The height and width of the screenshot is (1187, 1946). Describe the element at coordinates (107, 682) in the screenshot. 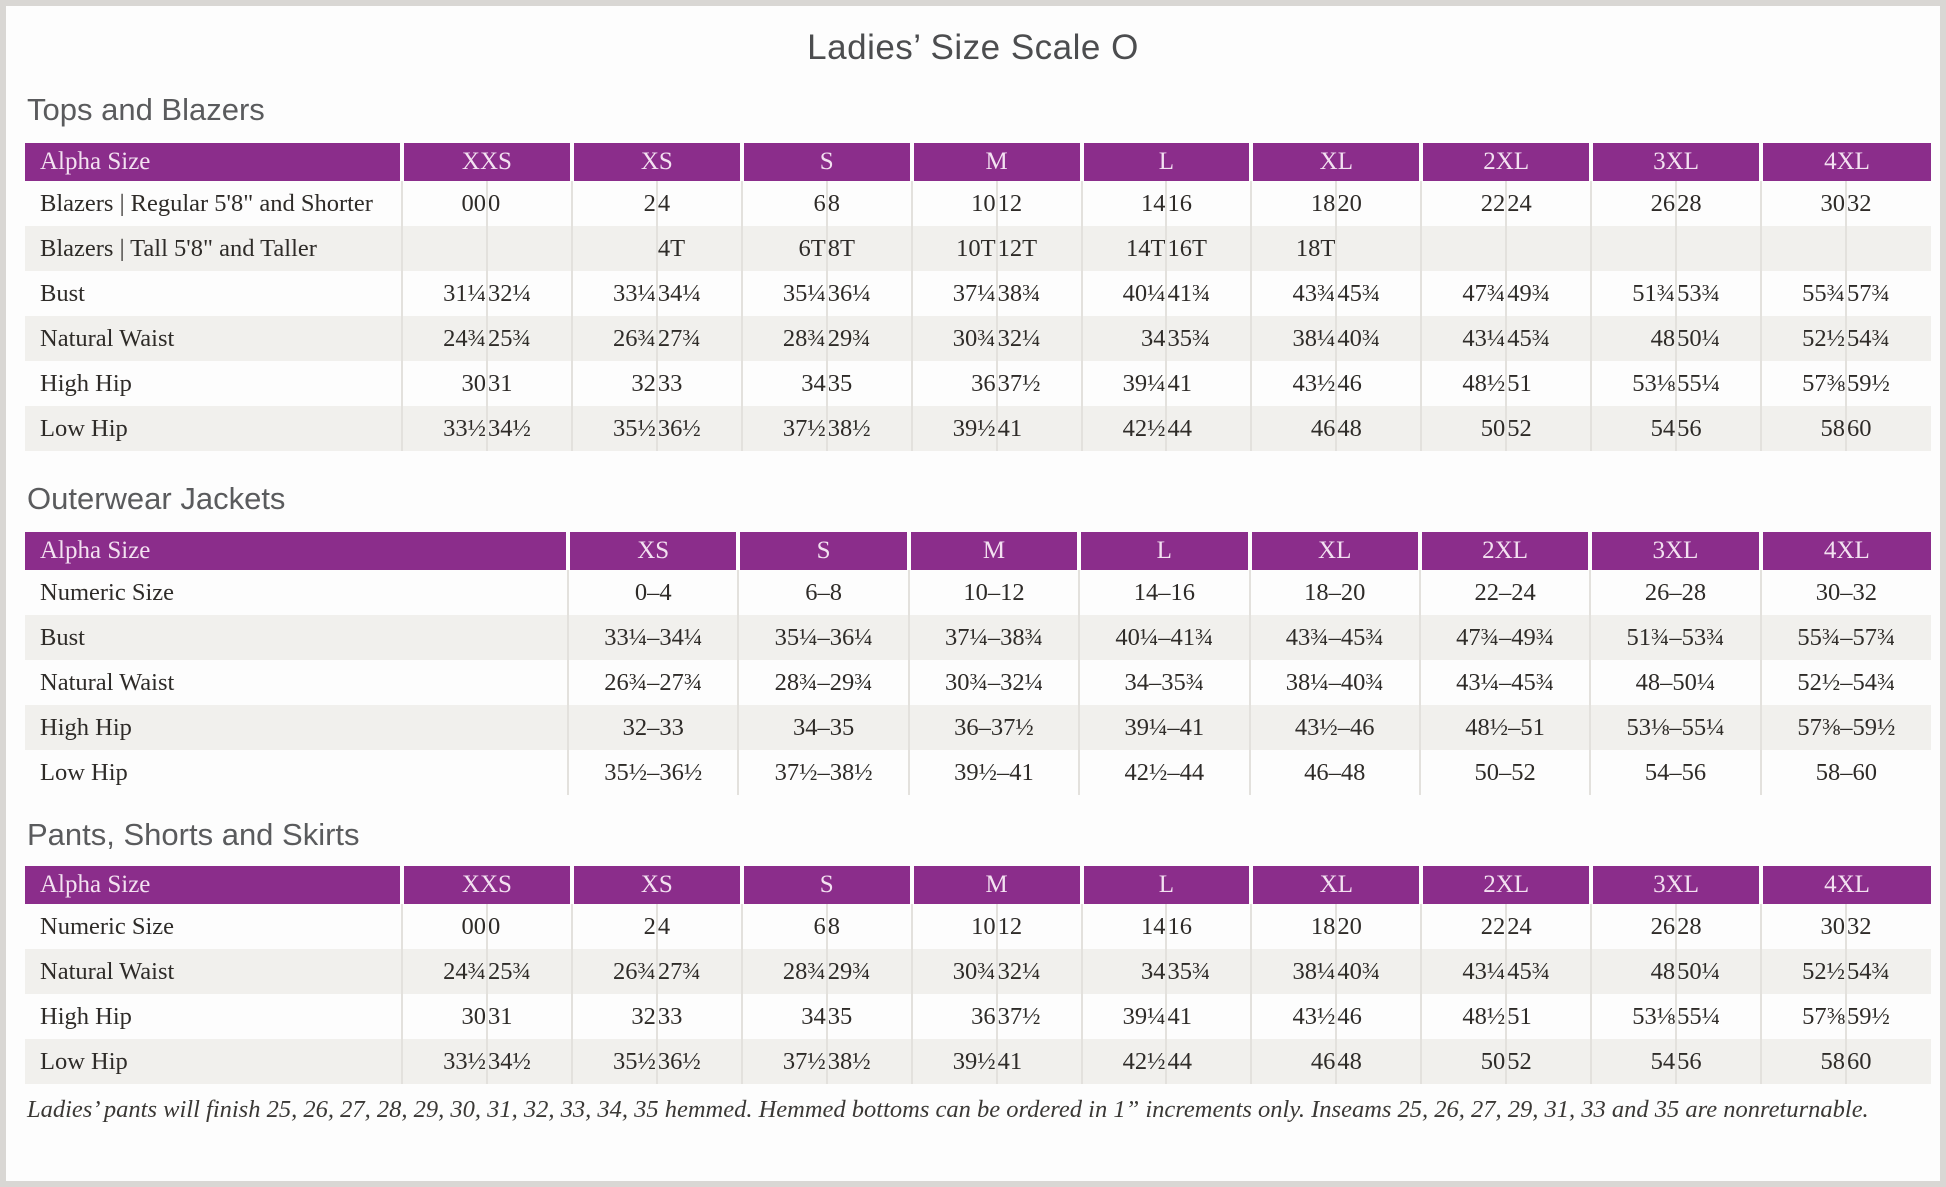

I see `row-label: Natural Waist` at that location.